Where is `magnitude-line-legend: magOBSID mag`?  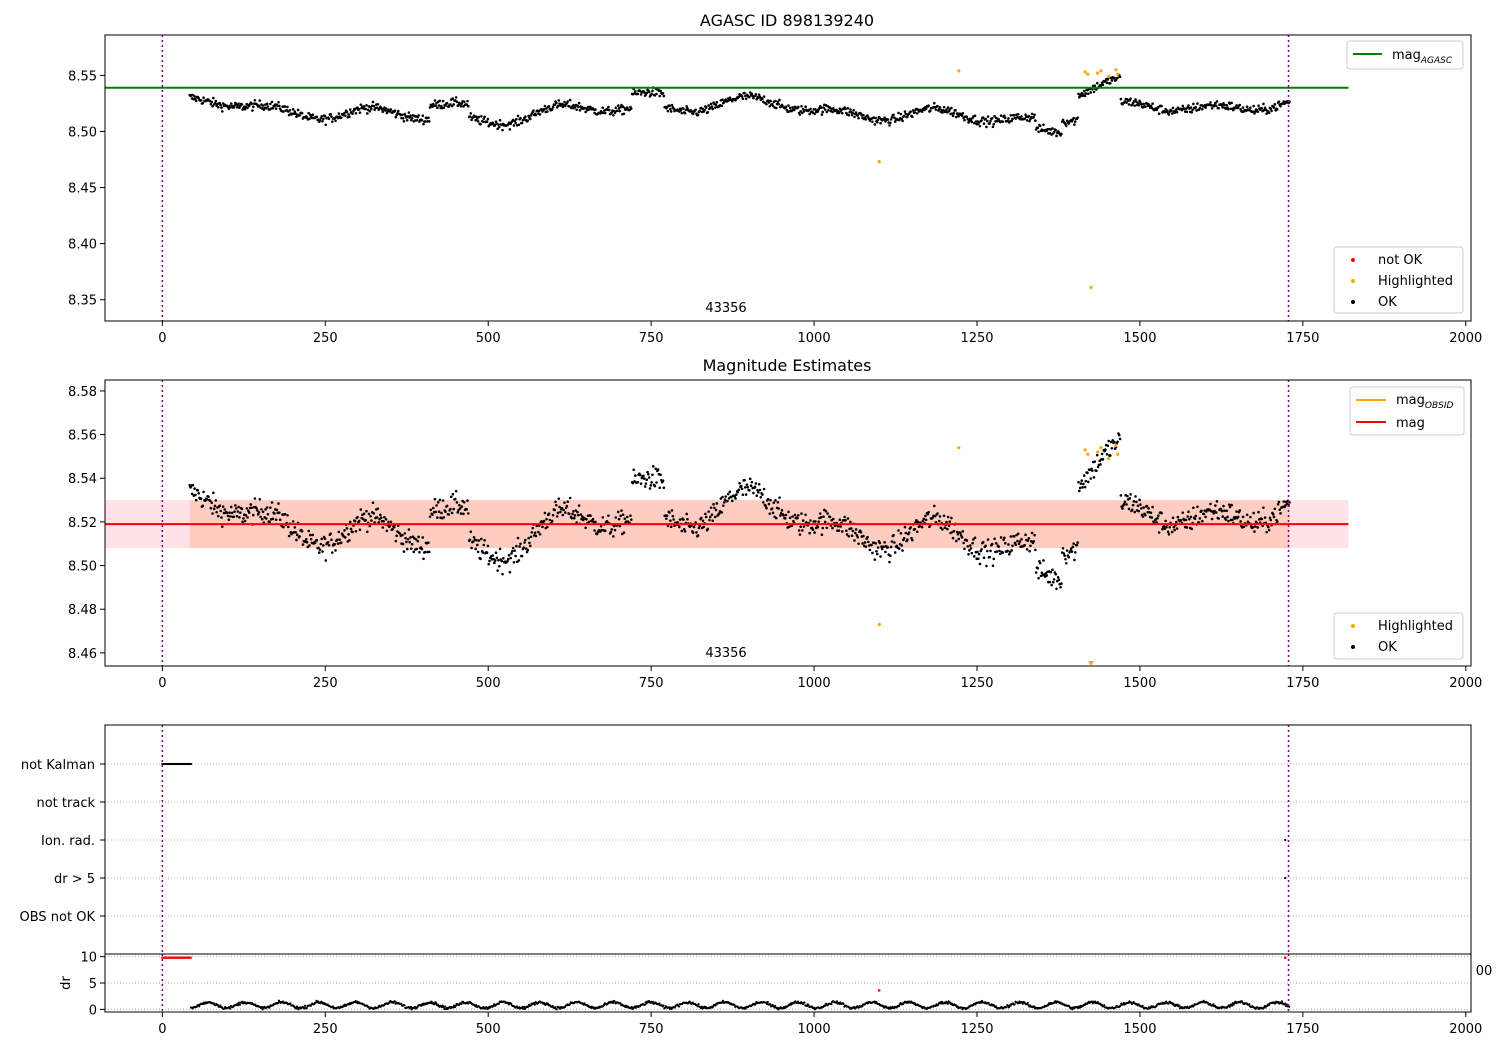 magnitude-line-legend: magOBSID mag is located at coordinates (1407, 411).